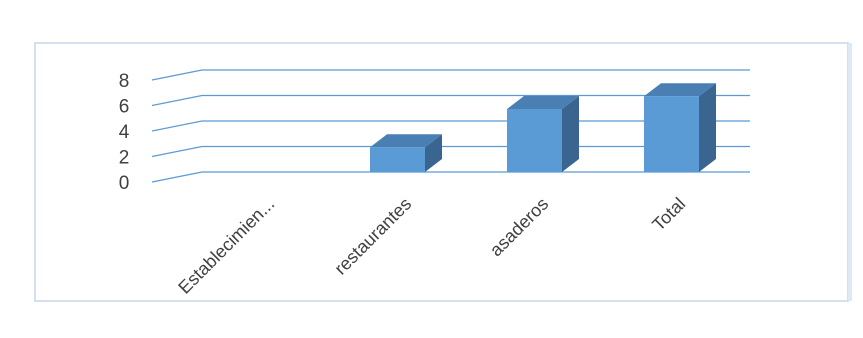 The image size is (863, 338). I want to click on y-tick-label: 6, so click(124, 107).